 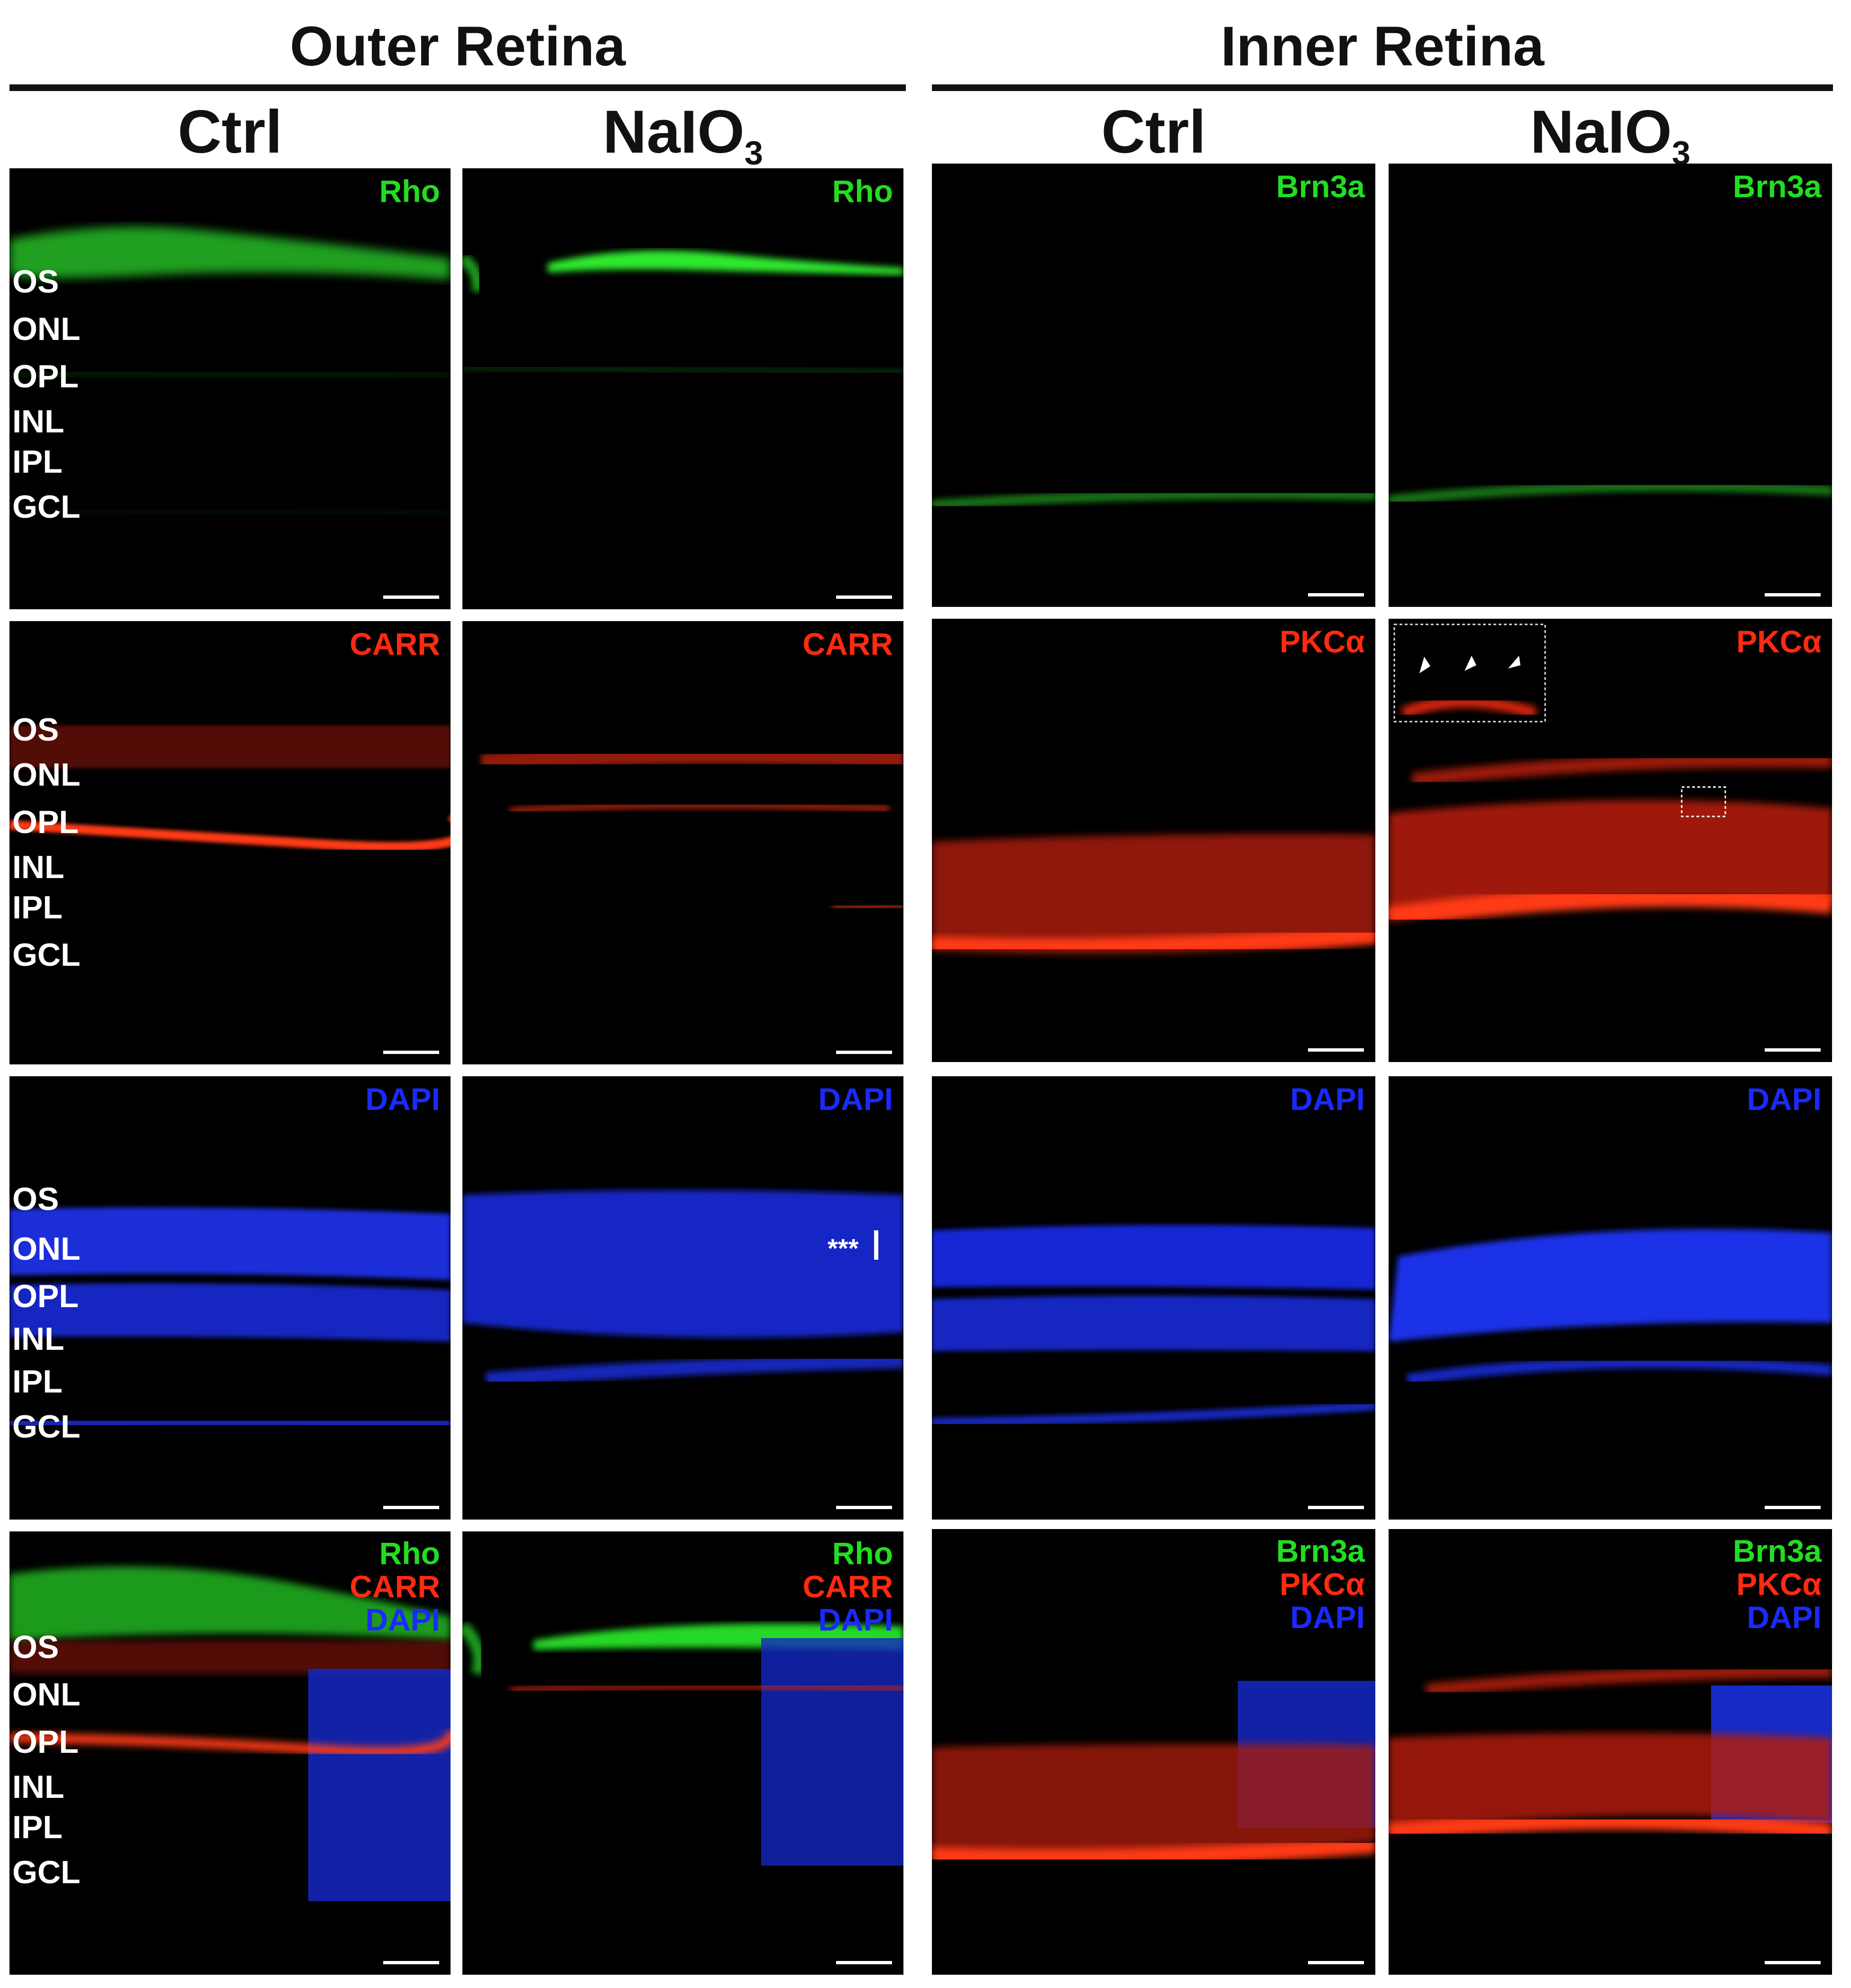 What do you see at coordinates (1153, 386) in the screenshot?
I see `panel-inner-ctrl-brn3a: Brn3a` at bounding box center [1153, 386].